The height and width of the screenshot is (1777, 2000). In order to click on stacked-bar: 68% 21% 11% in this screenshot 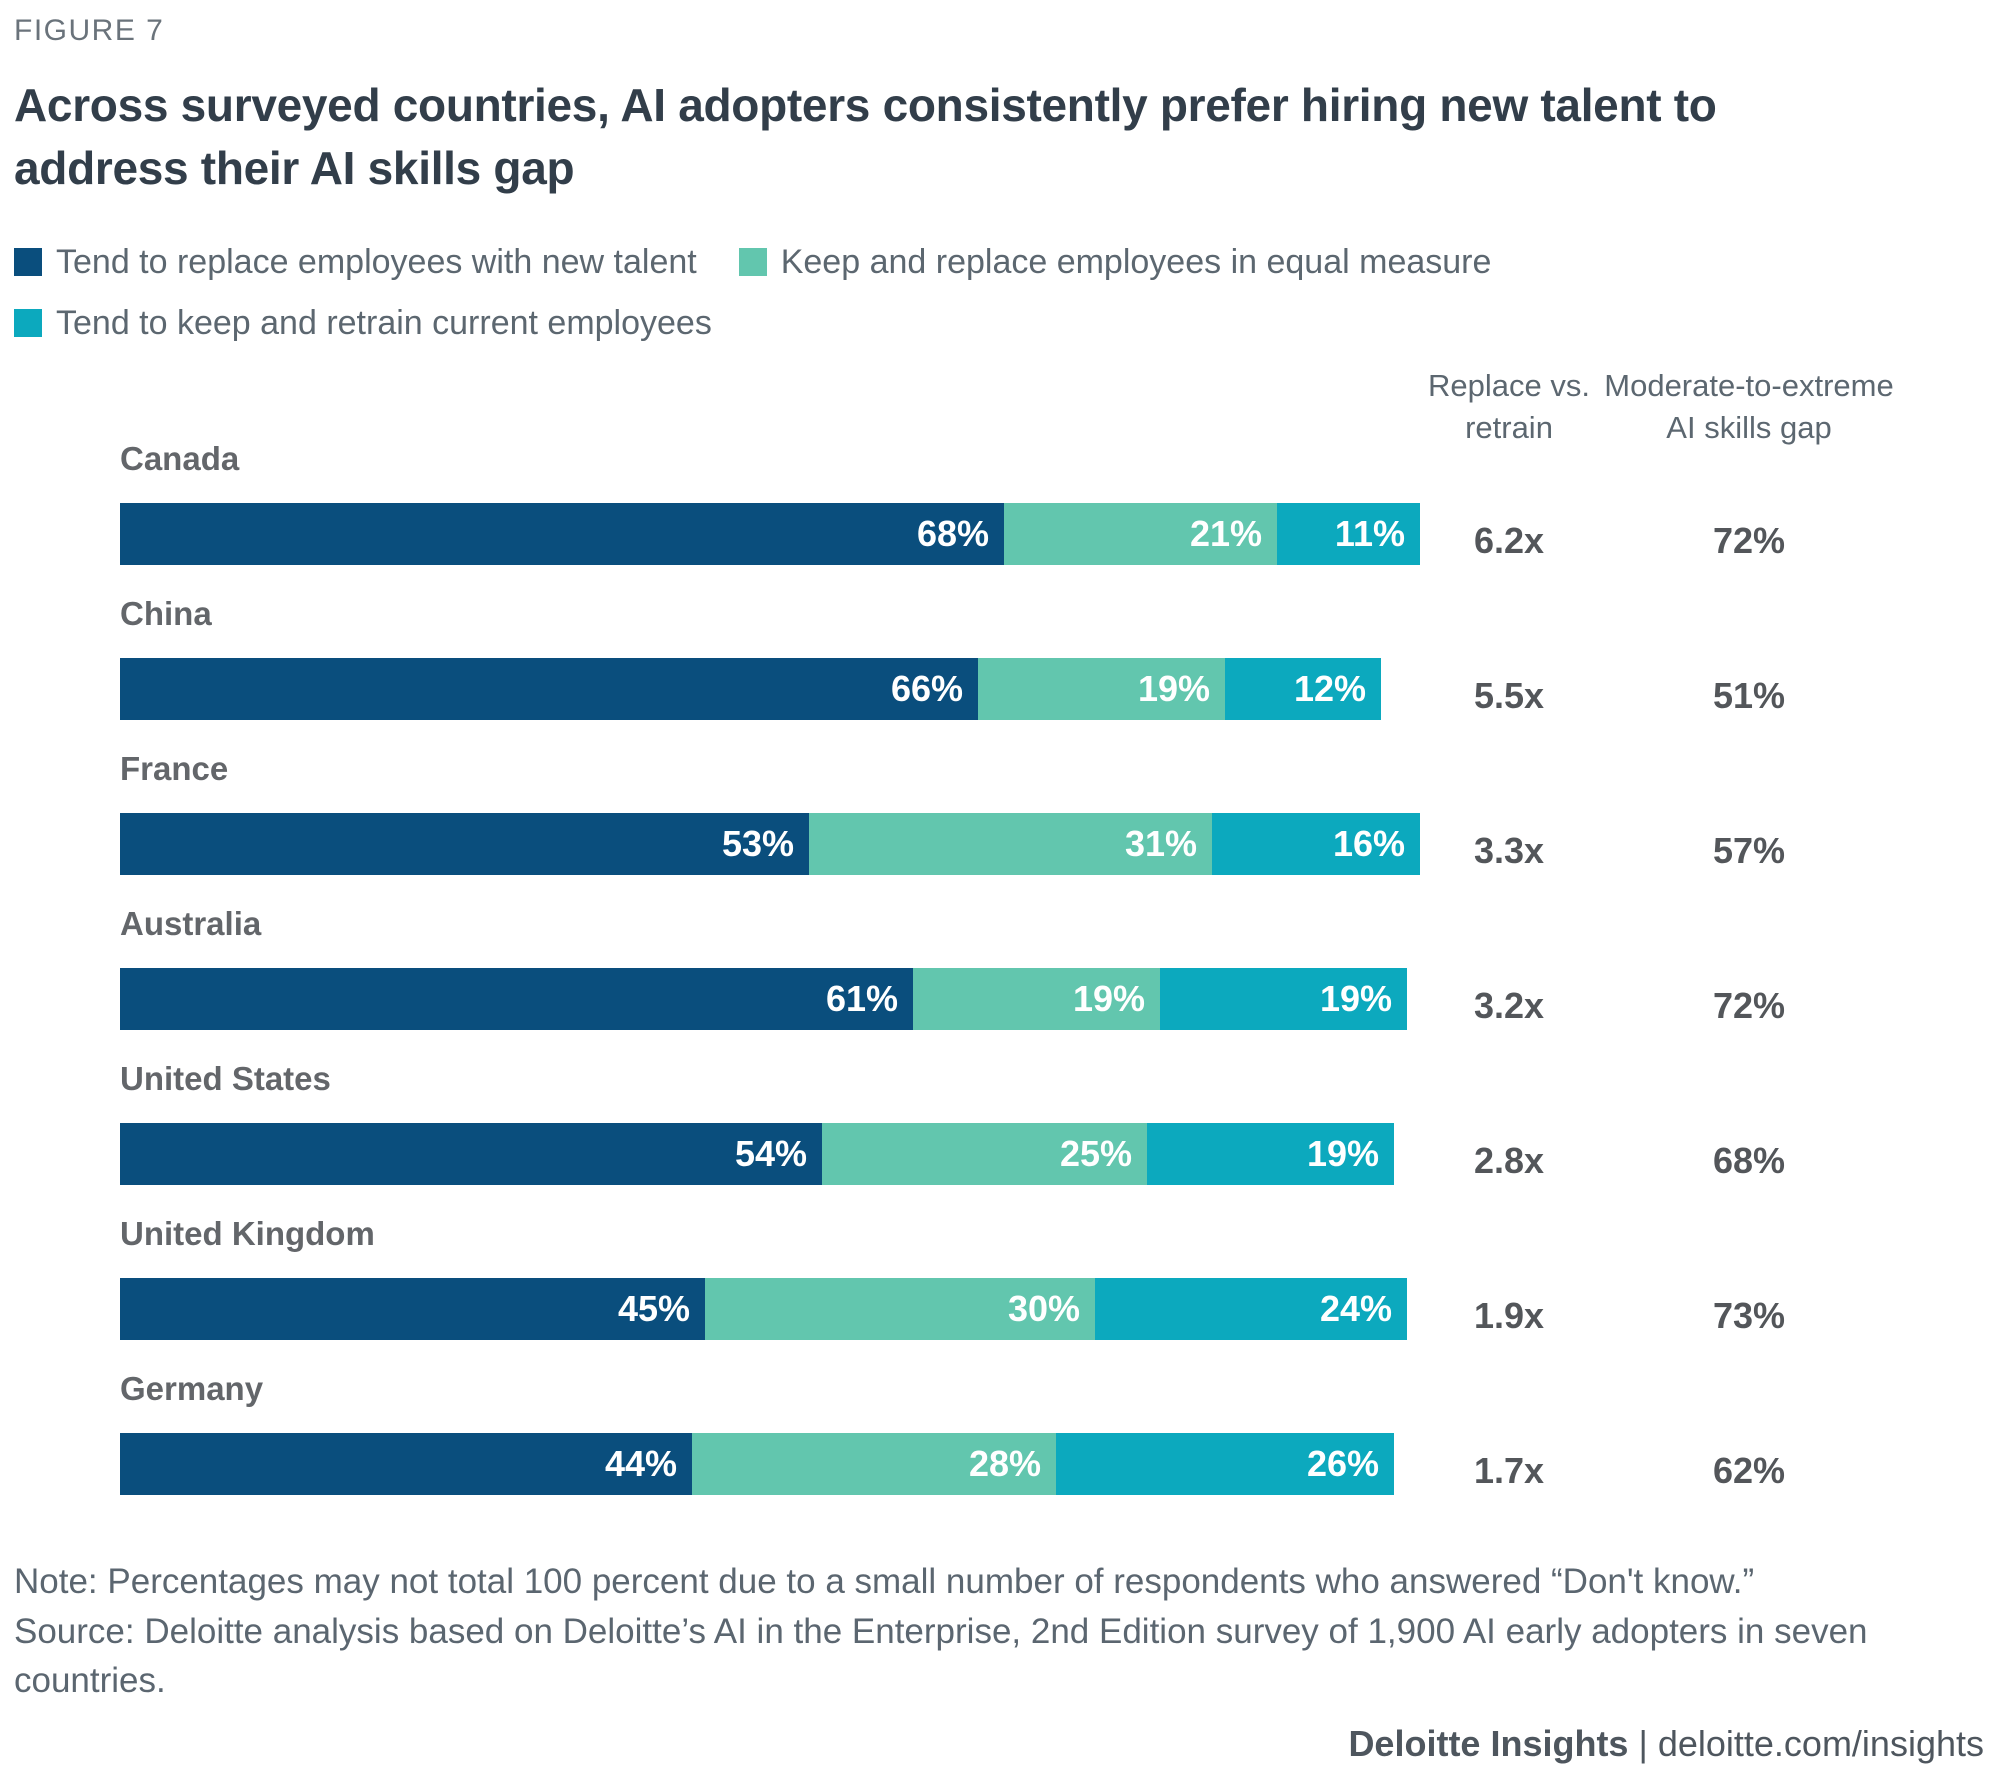, I will do `click(770, 533)`.